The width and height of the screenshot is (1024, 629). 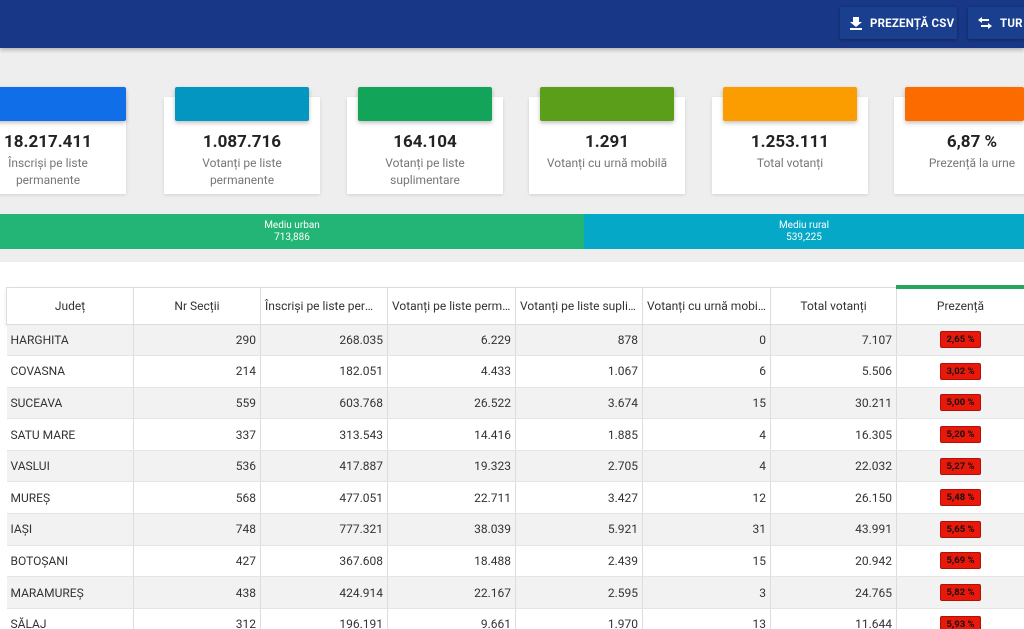 I want to click on download-icon, so click(x=856, y=23).